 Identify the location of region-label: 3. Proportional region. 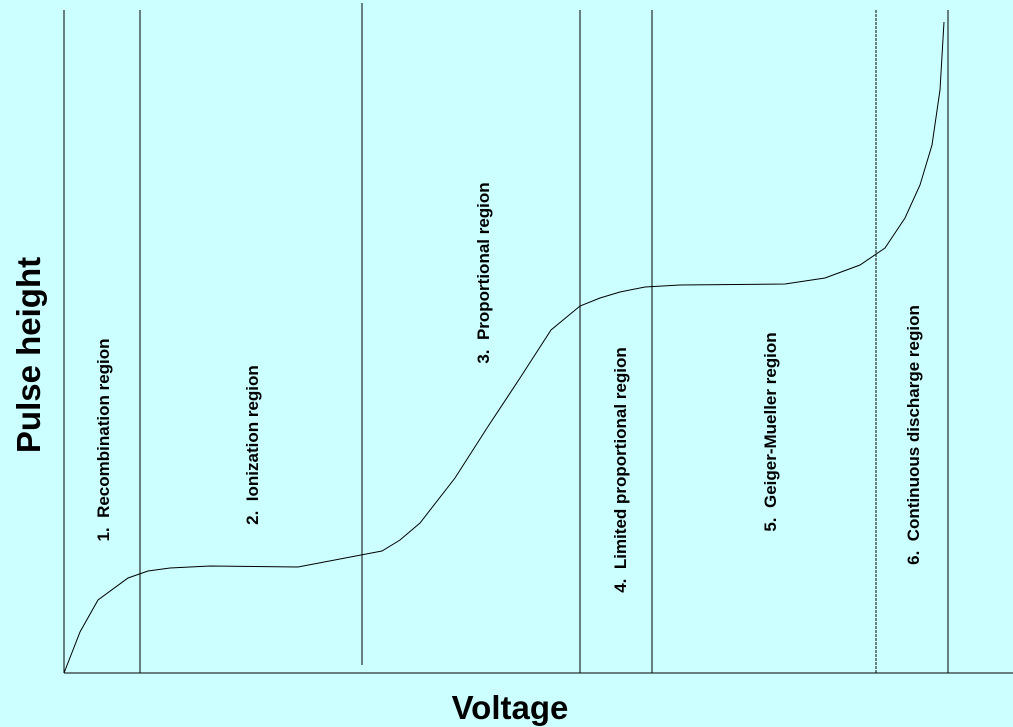
(483, 272).